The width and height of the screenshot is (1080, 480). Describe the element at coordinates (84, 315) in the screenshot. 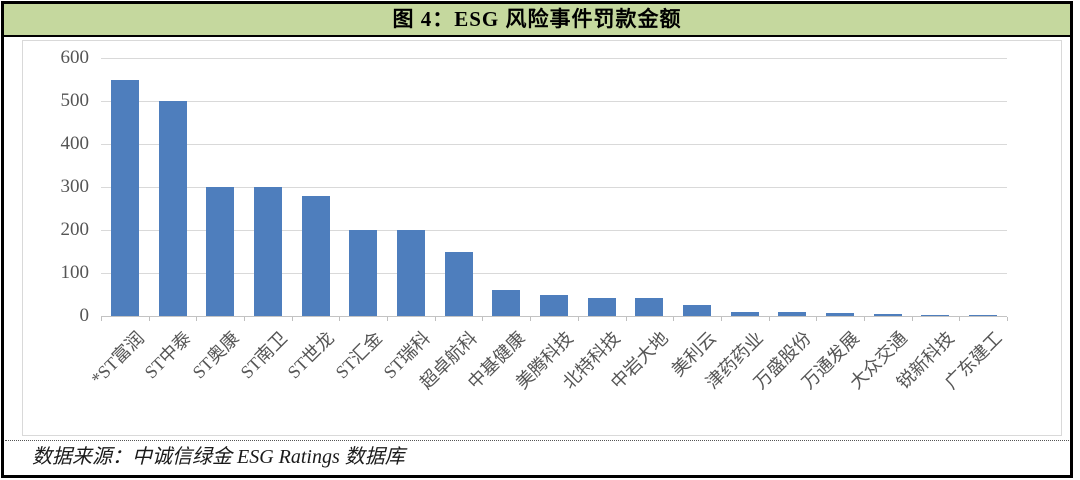

I see `y-tick-label: 0` at that location.